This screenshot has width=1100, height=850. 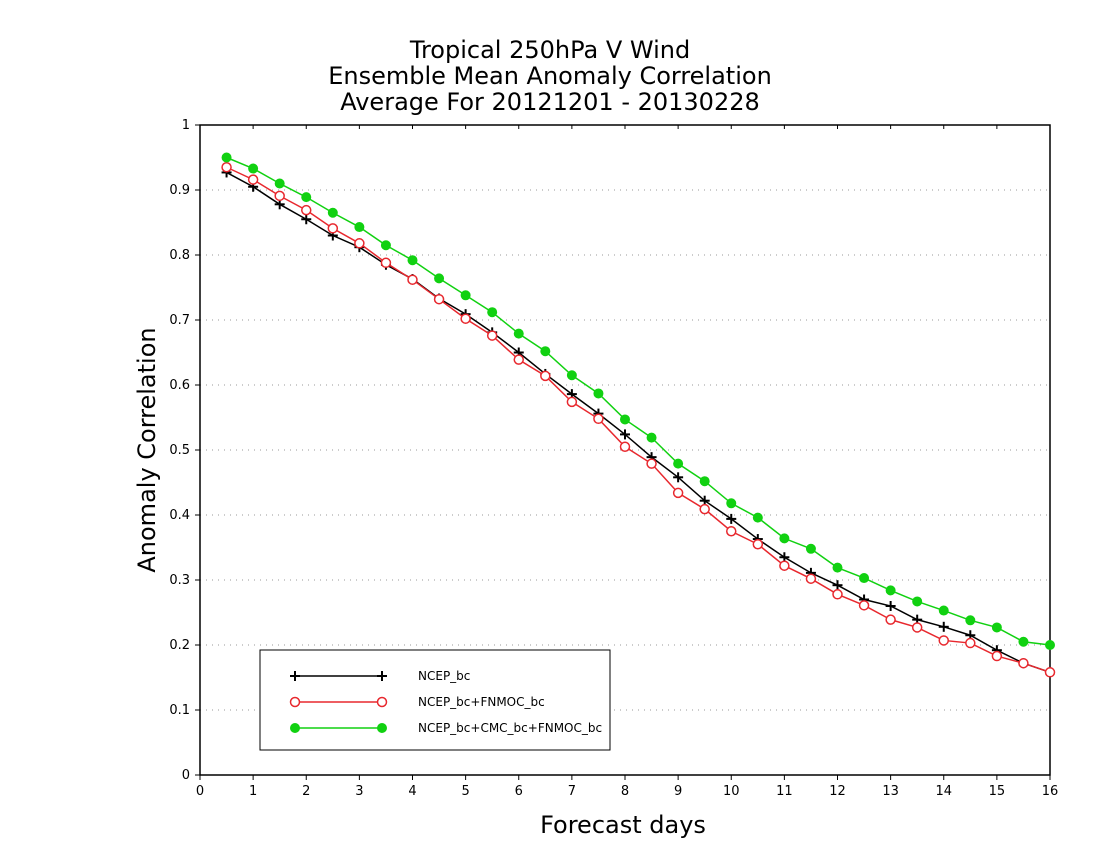 What do you see at coordinates (359, 791) in the screenshot?
I see `x-tick-label: 3` at bounding box center [359, 791].